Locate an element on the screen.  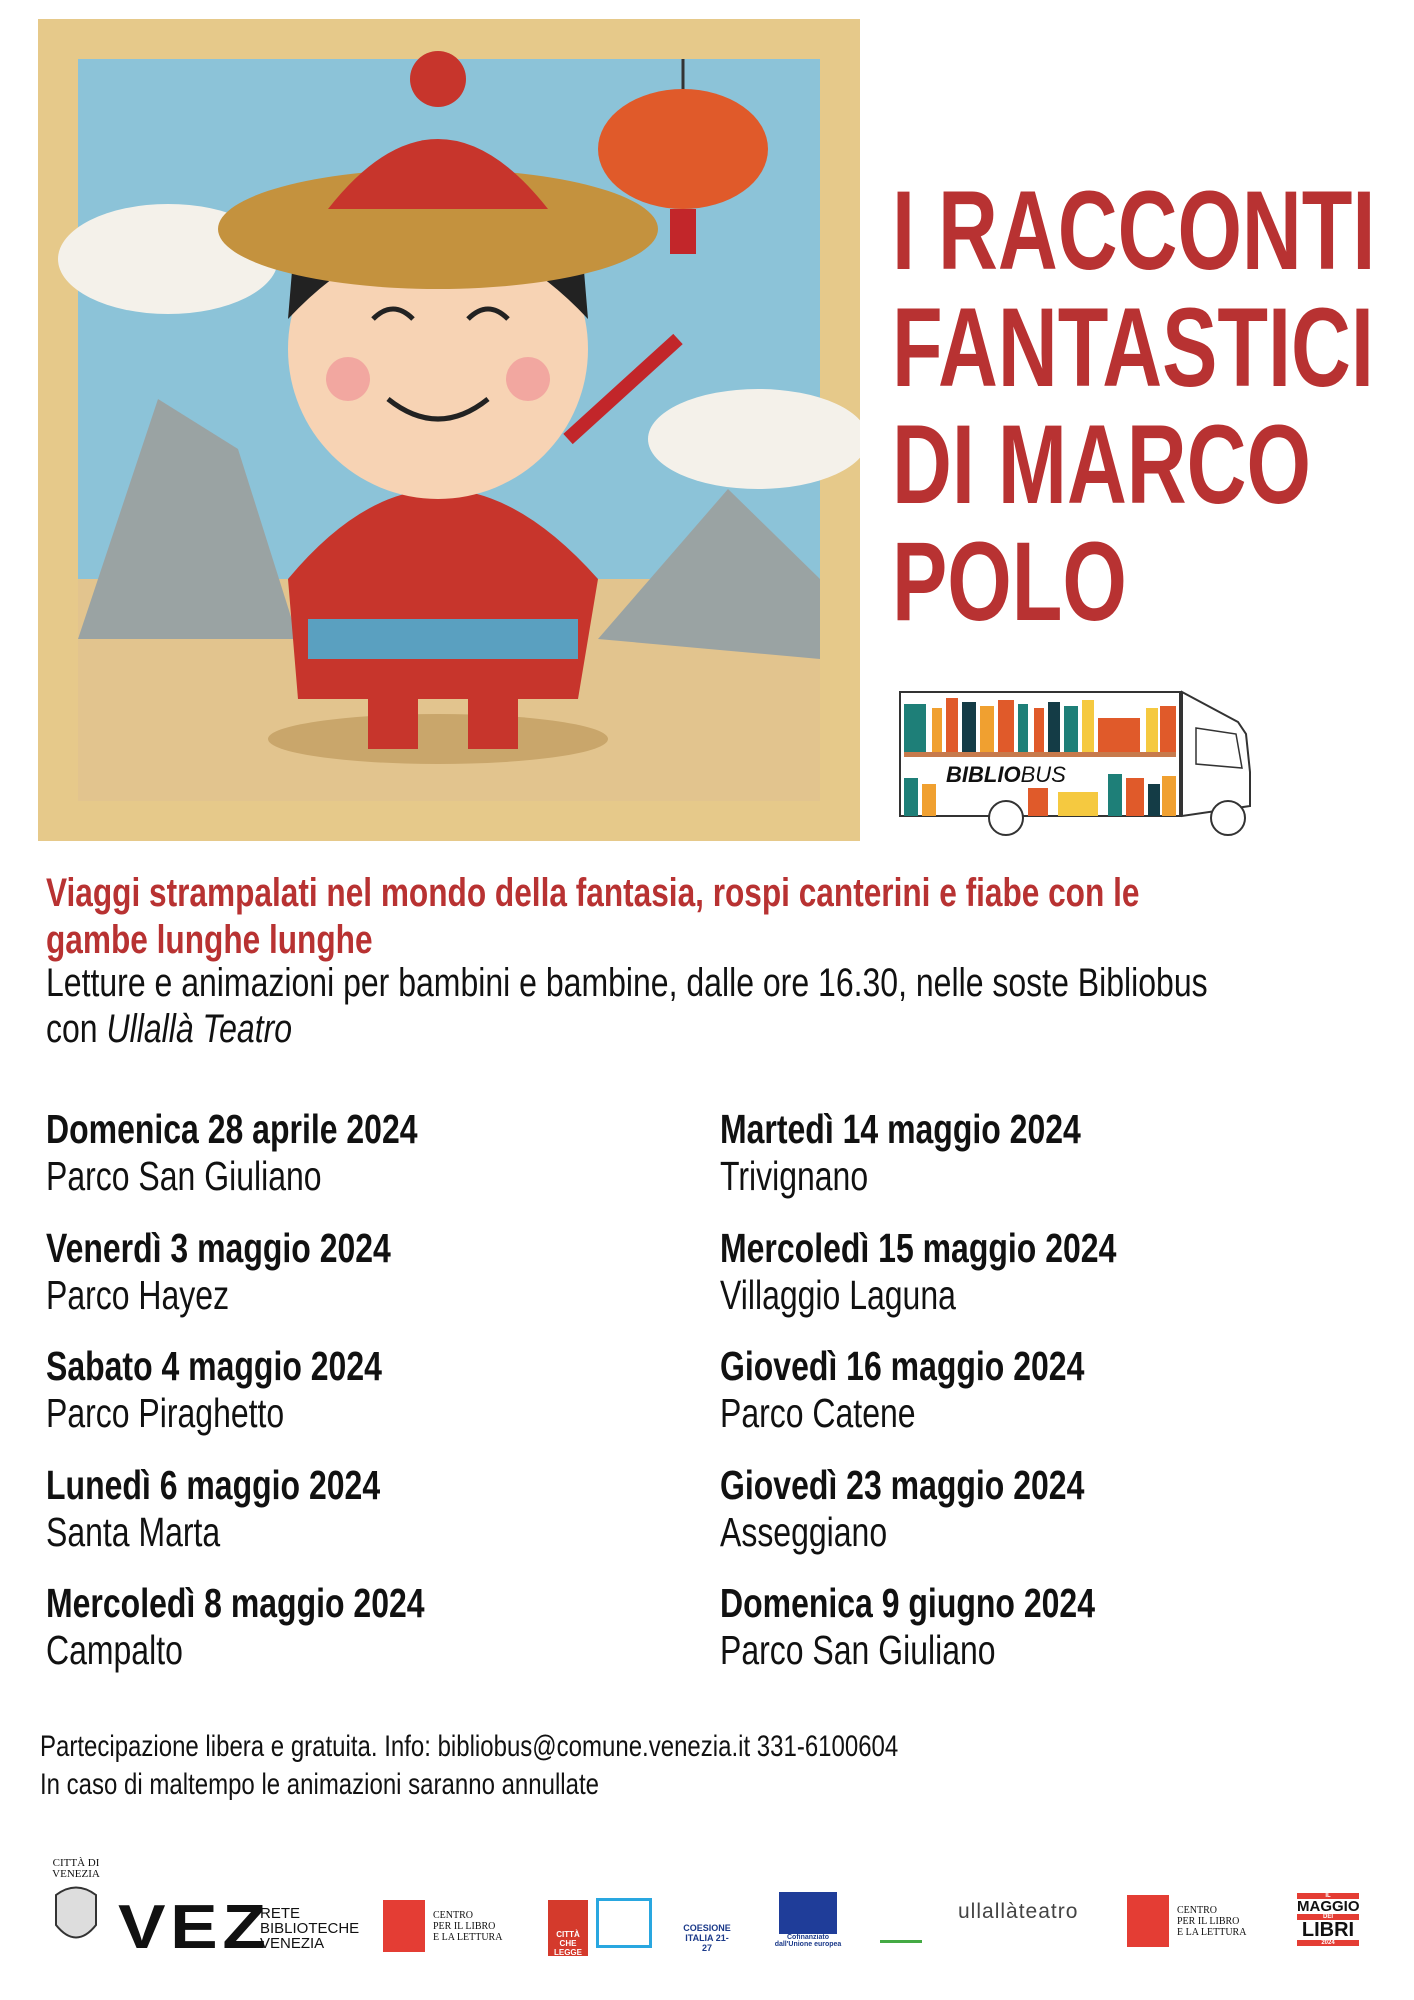
event-place: Trivignano is located at coordinates (794, 1176).